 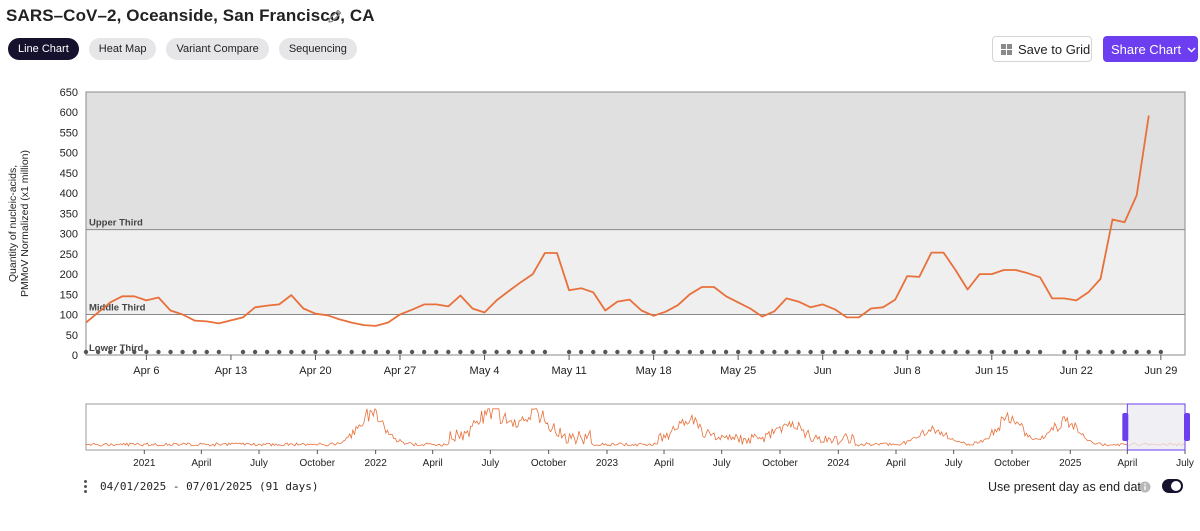 I want to click on x-tick-label-4: May 4, so click(x=485, y=371).